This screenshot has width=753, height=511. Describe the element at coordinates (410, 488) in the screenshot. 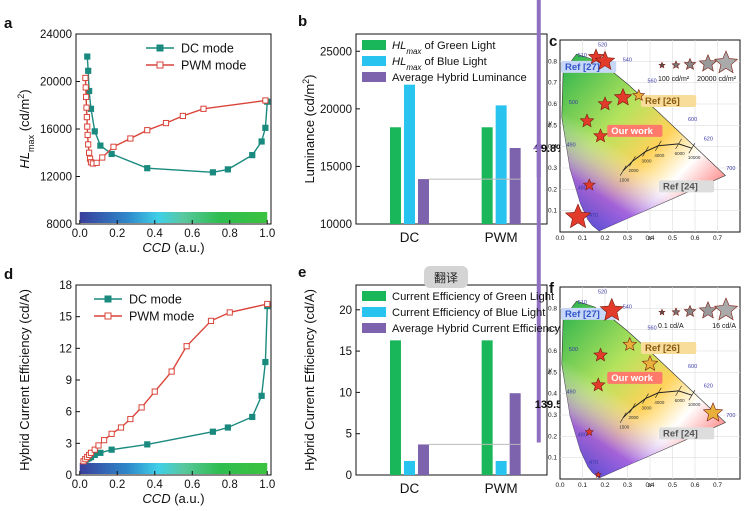

I see `x-category-label: DC` at that location.